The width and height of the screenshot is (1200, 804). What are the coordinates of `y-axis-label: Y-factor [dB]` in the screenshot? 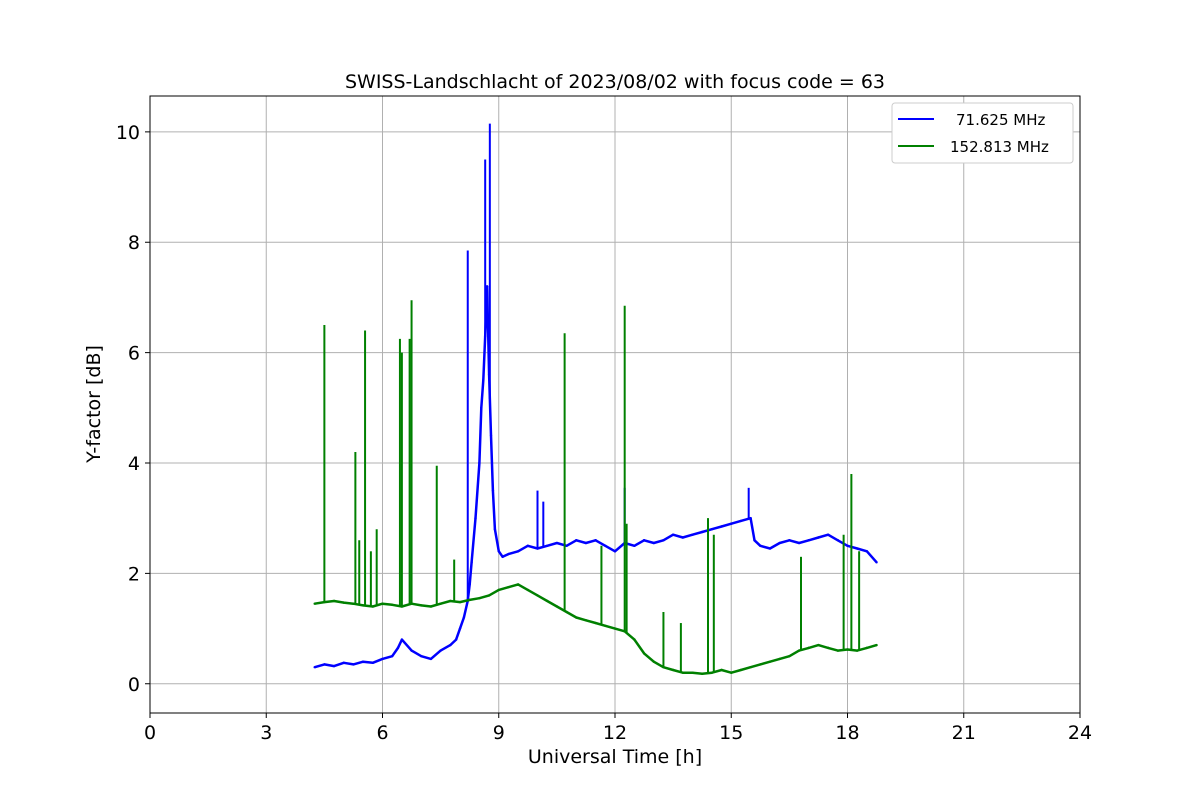 It's located at (94, 404).